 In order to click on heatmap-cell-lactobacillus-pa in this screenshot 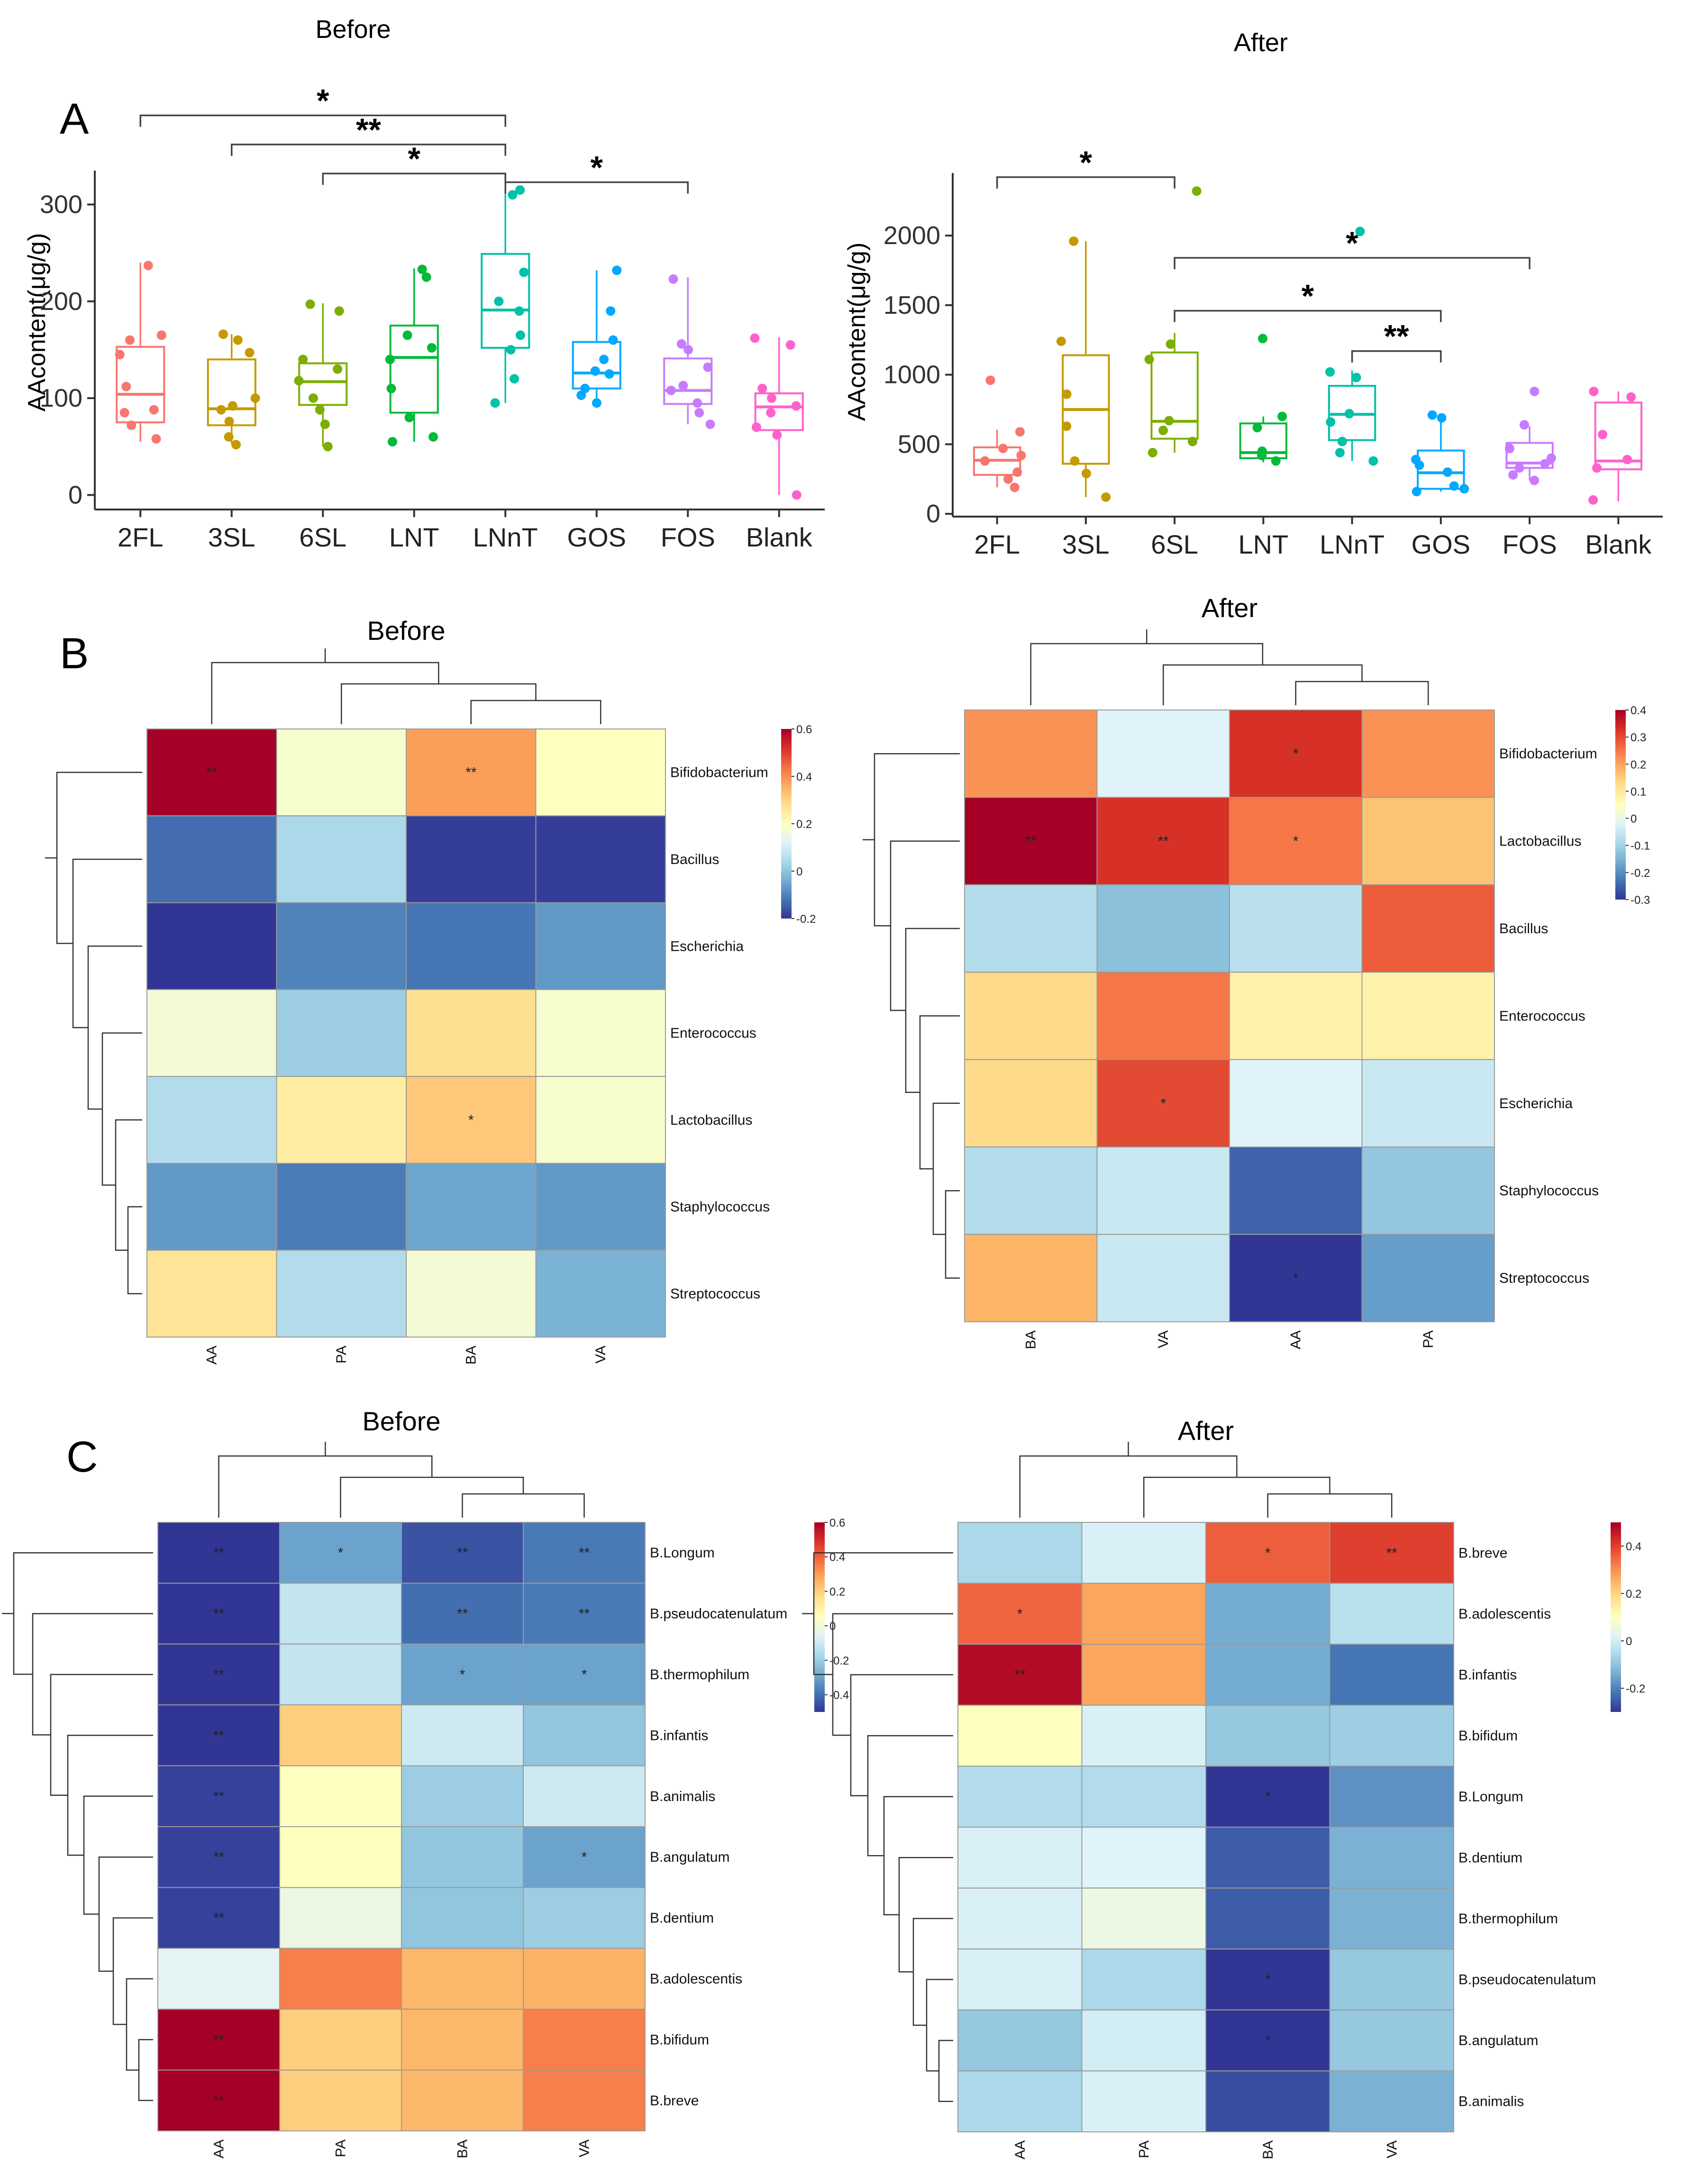, I will do `click(341, 1120)`.